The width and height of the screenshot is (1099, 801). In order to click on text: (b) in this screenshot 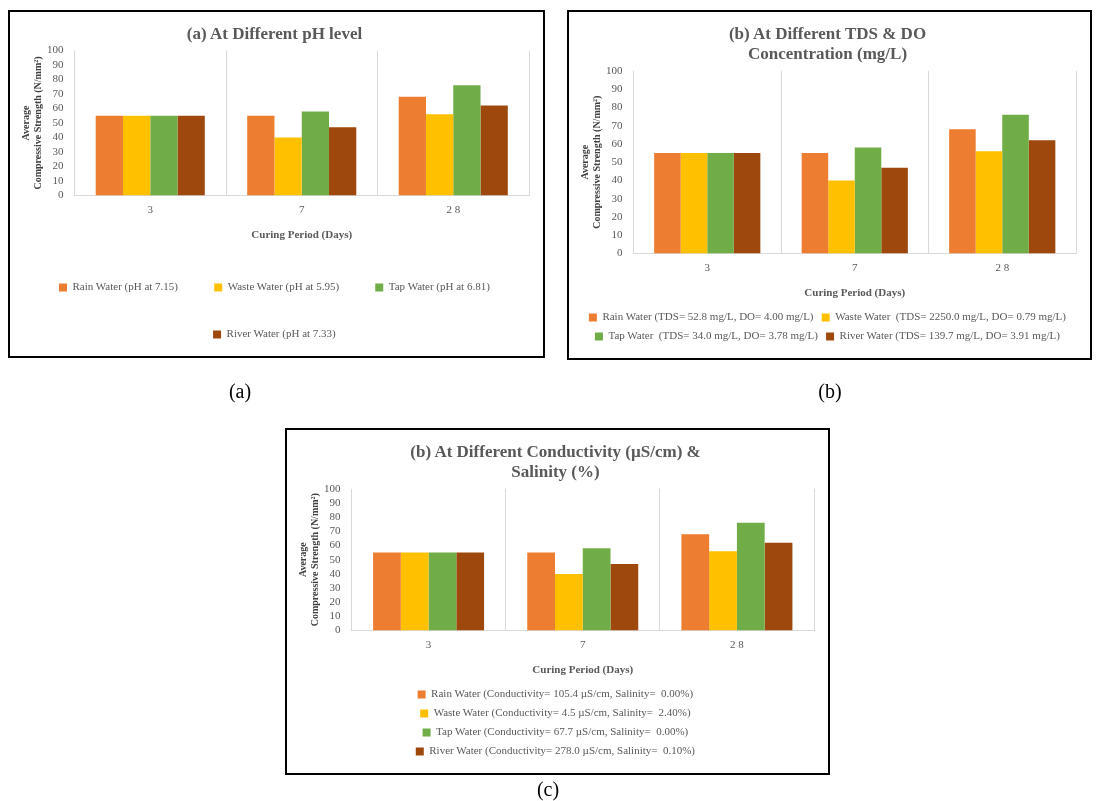, I will do `click(830, 391)`.